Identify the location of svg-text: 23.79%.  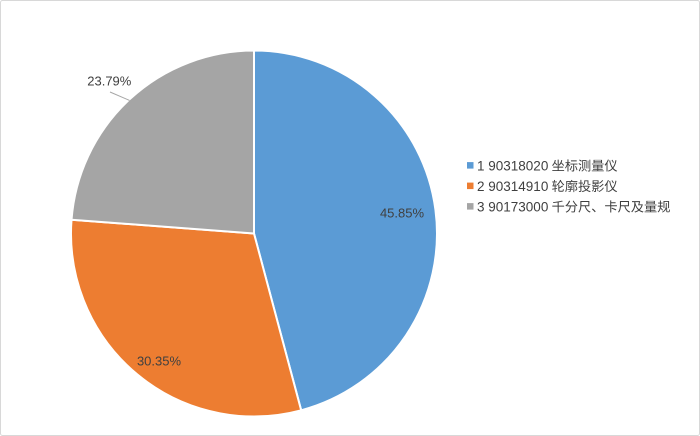
(109, 81).